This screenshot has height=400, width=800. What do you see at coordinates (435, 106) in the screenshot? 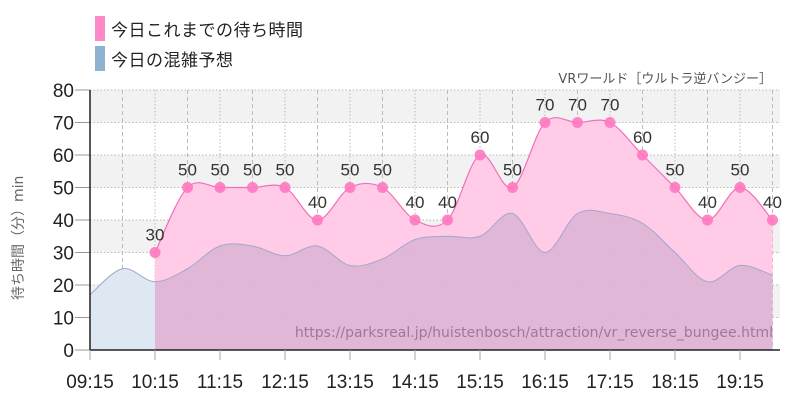
I see `band` at bounding box center [435, 106].